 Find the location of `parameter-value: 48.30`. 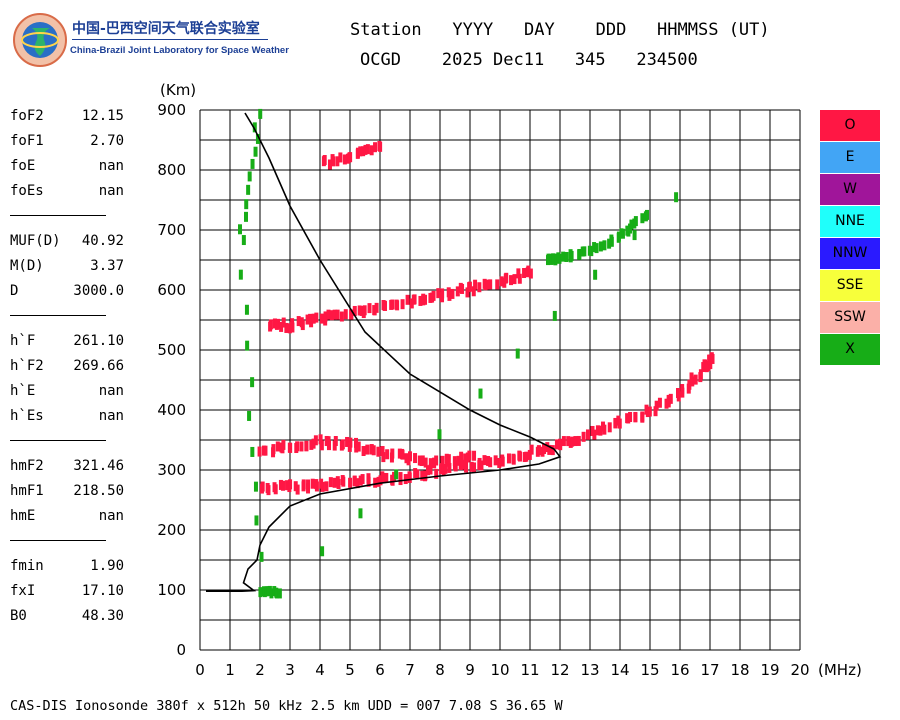

parameter-value: 48.30 is located at coordinates (102, 616).